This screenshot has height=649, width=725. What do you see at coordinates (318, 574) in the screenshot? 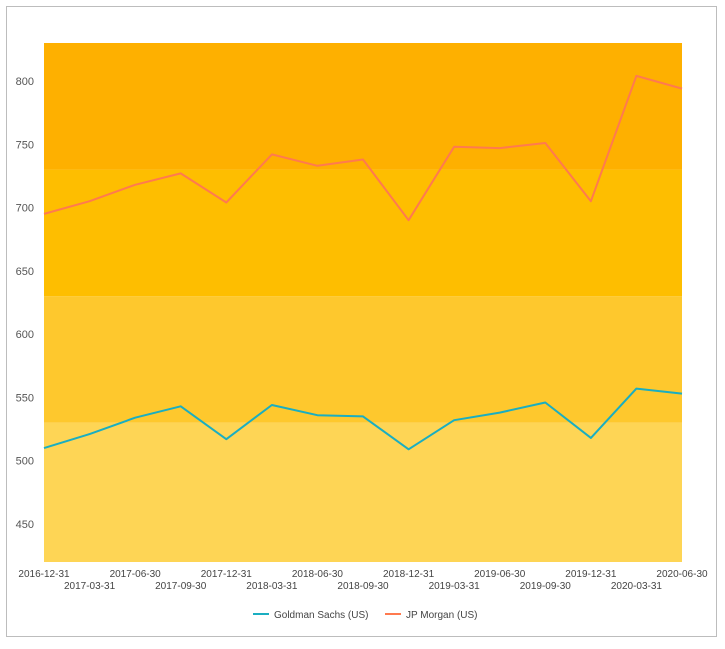
I see `x-tick-label: 2018-06-30` at bounding box center [318, 574].